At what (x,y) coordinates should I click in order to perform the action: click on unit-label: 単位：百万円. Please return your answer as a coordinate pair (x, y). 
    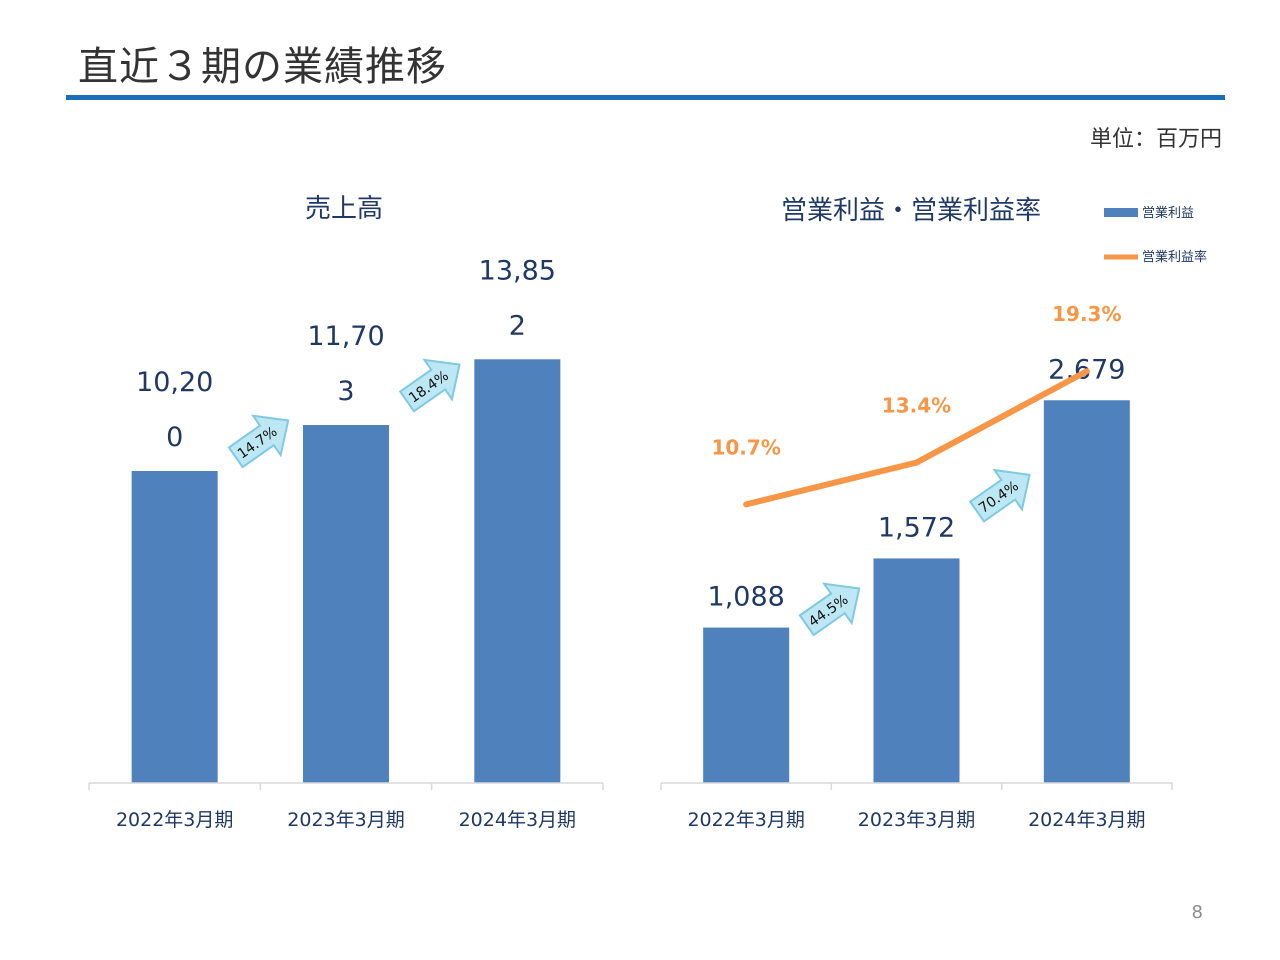
    Looking at the image, I should click on (1155, 139).